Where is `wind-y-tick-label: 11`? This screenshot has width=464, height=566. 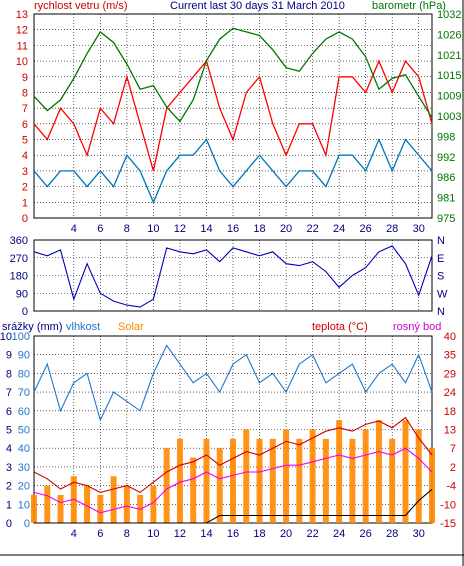
wind-y-tick-label: 11 is located at coordinates (22, 46).